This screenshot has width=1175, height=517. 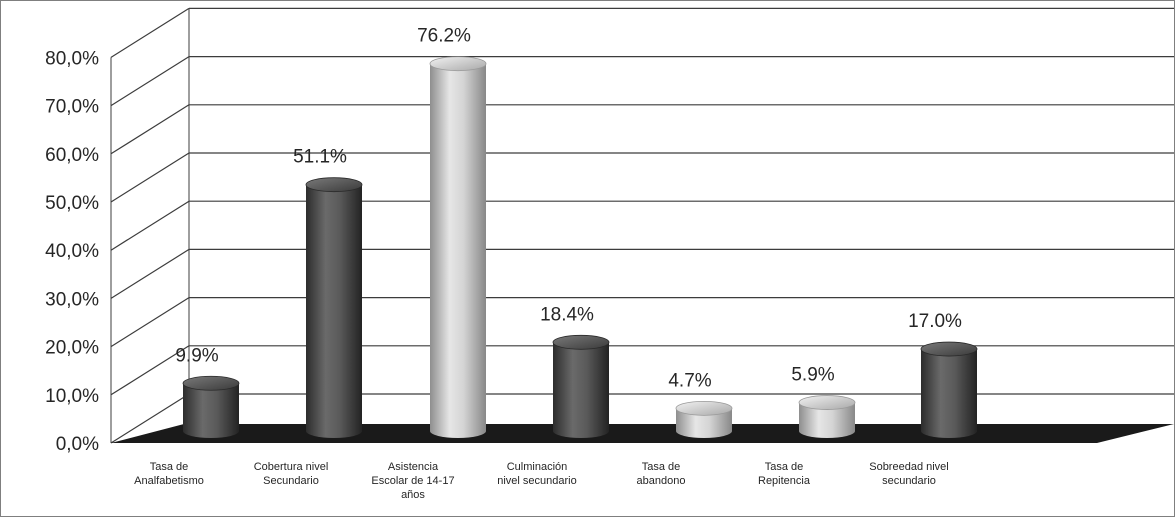 I want to click on category-label-line: años, so click(x=413, y=495).